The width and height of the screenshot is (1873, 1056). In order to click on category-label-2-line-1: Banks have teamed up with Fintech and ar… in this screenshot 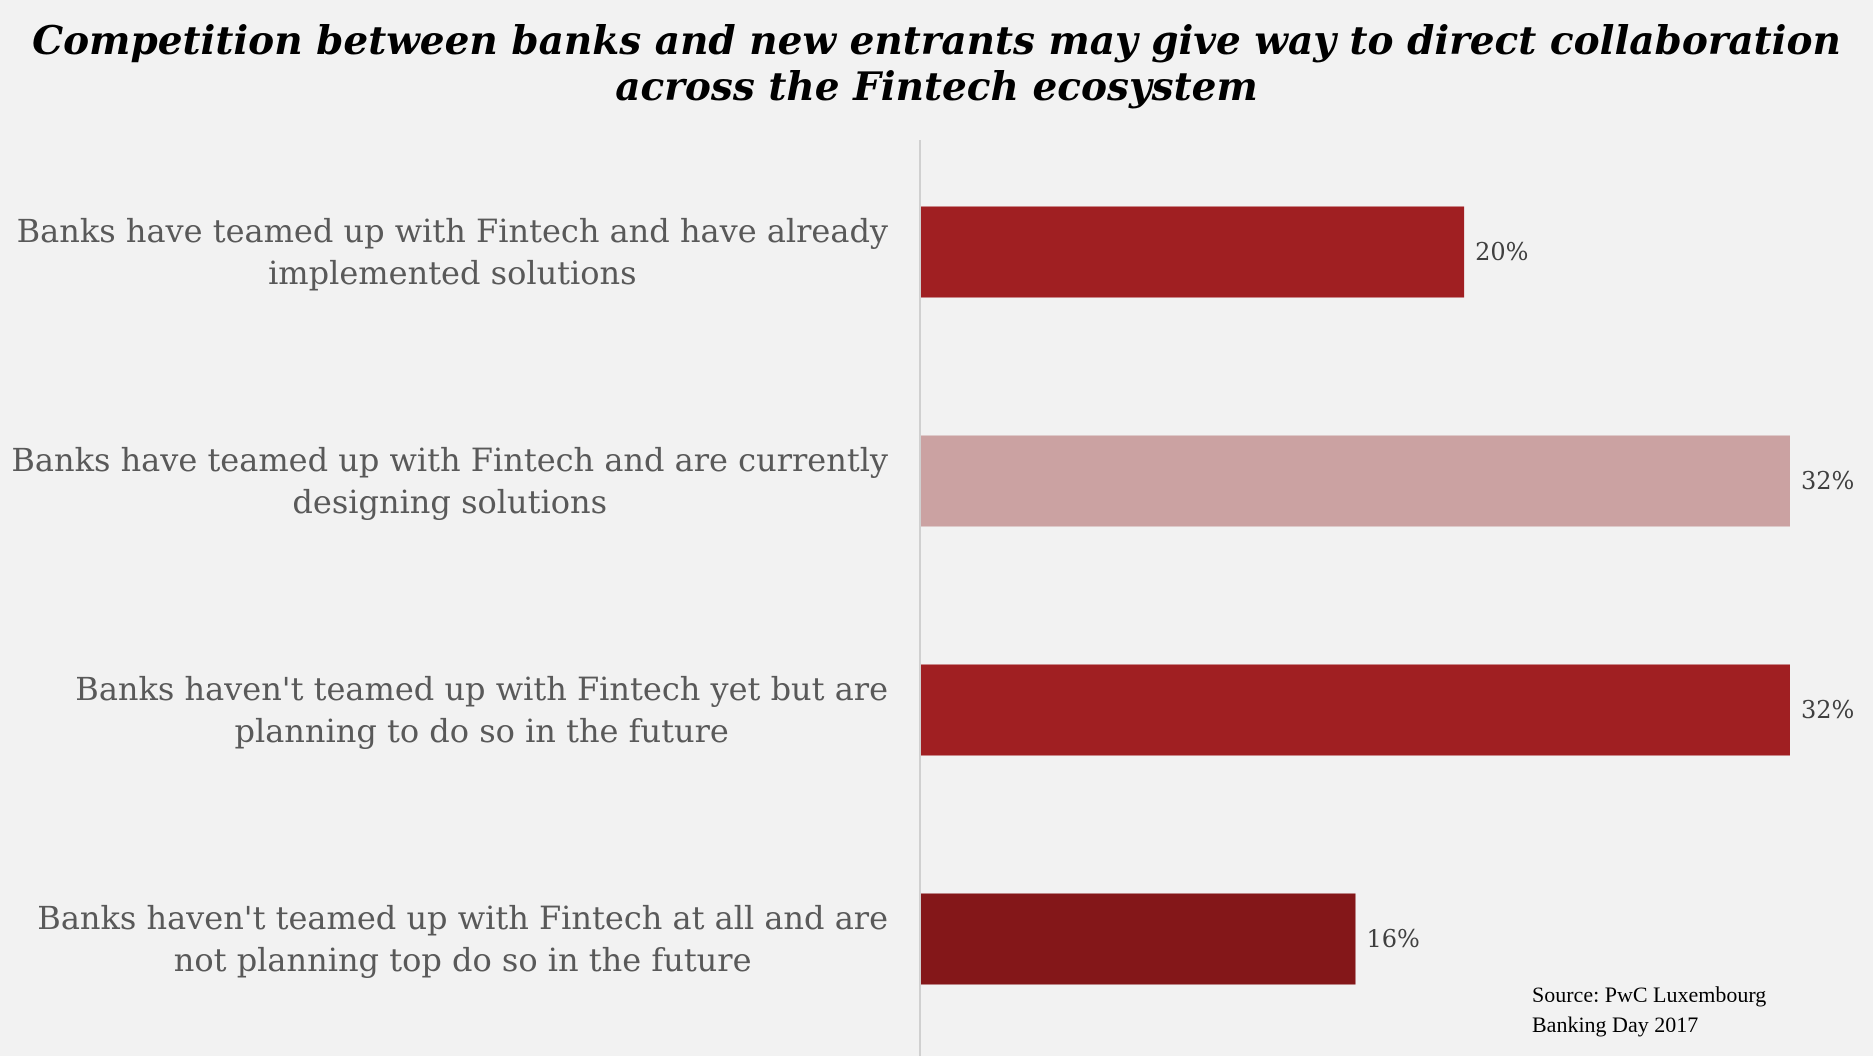, I will do `click(449, 460)`.